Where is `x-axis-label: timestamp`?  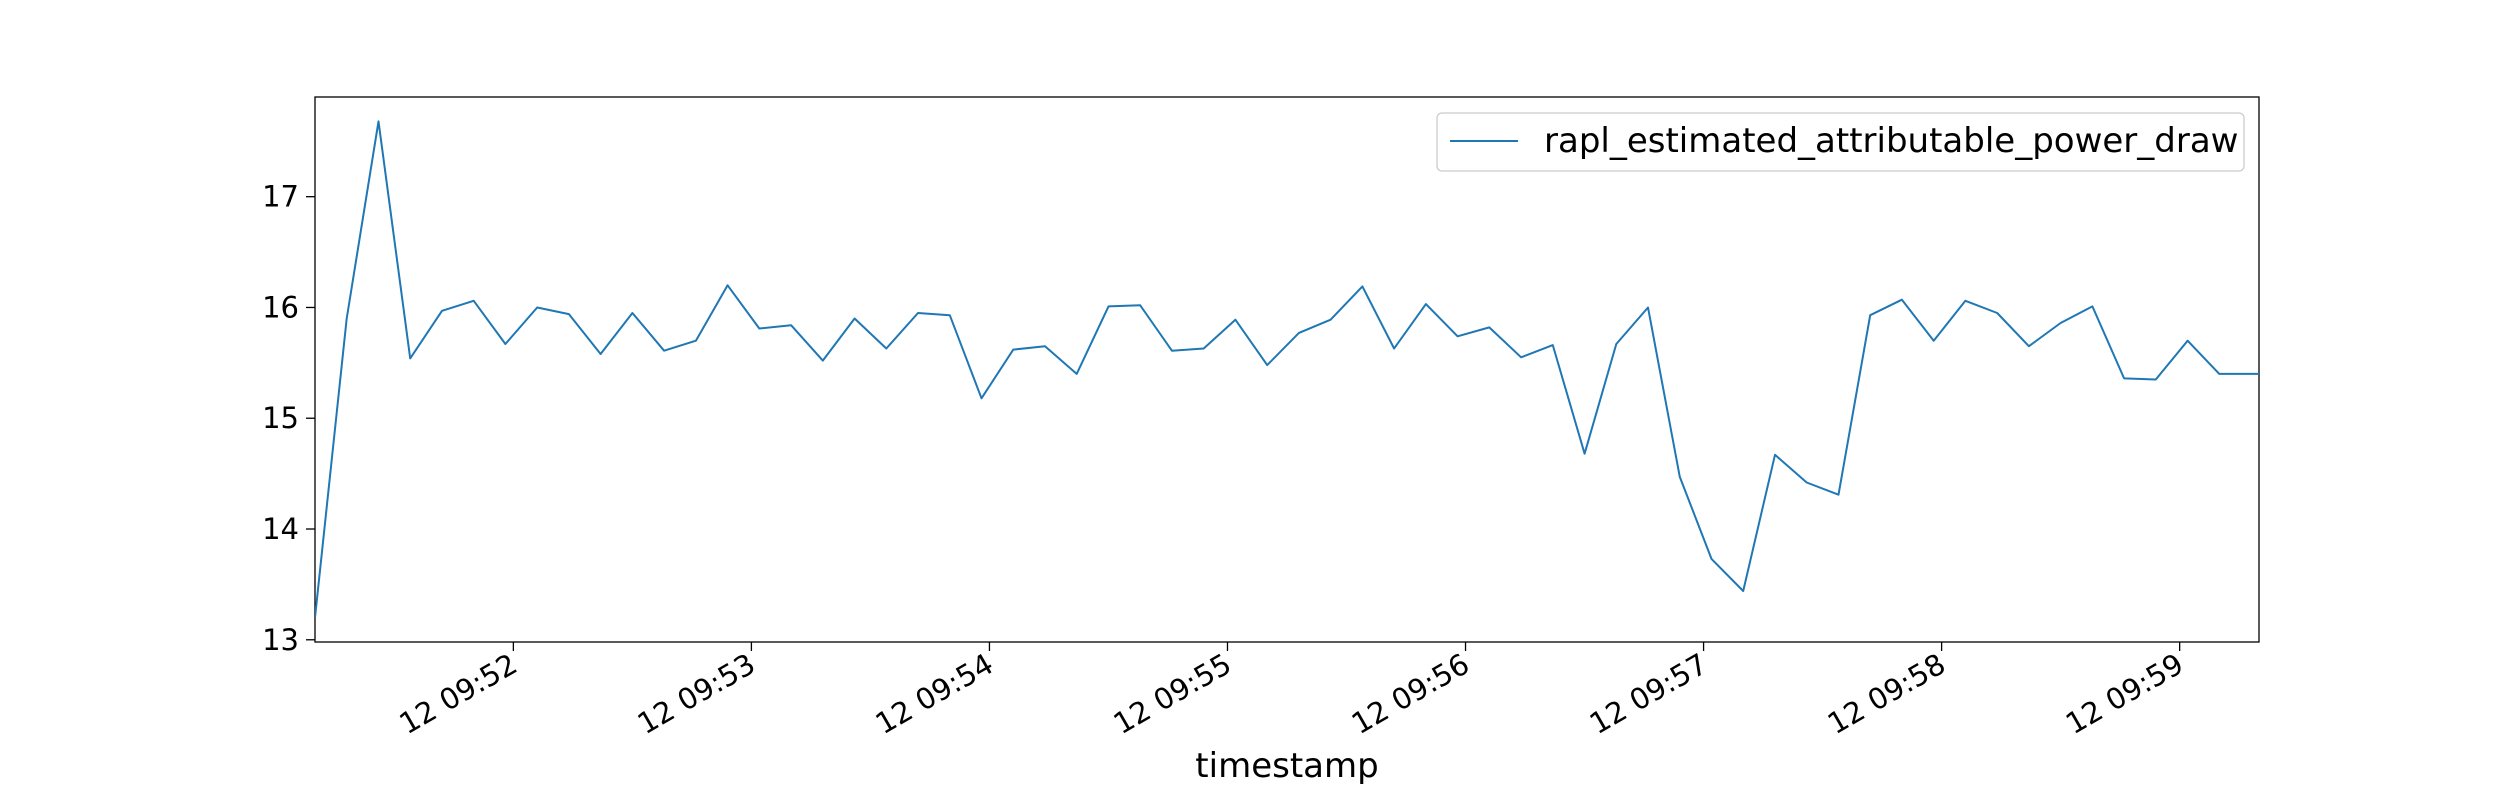 x-axis-label: timestamp is located at coordinates (1286, 766).